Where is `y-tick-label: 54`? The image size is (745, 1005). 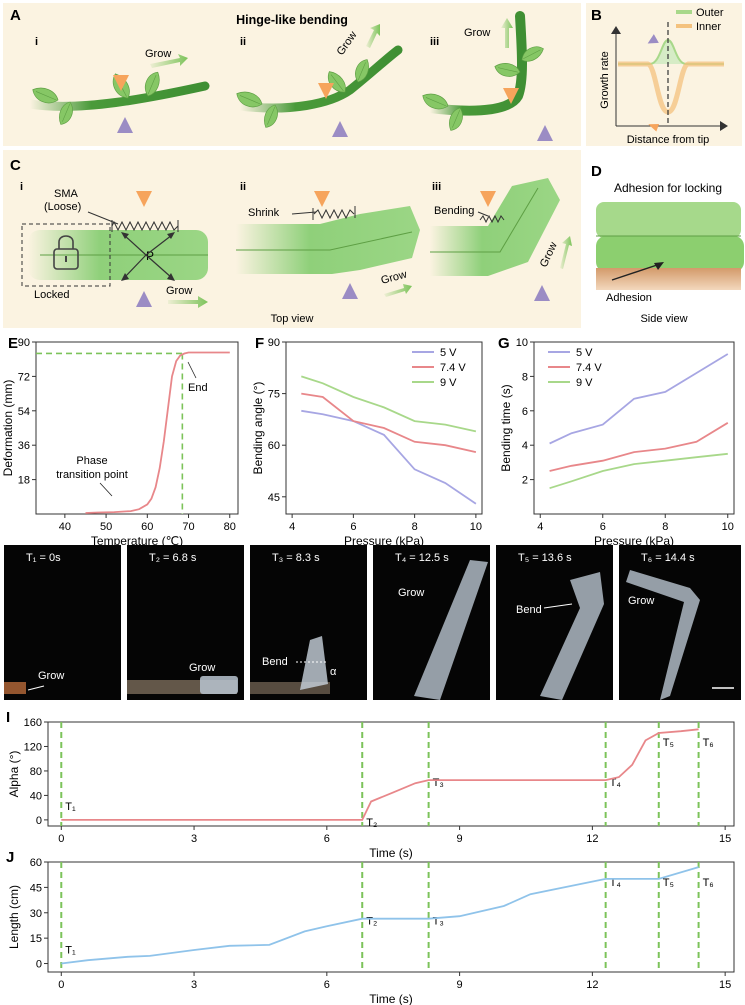
y-tick-label: 54 is located at coordinates (24, 412).